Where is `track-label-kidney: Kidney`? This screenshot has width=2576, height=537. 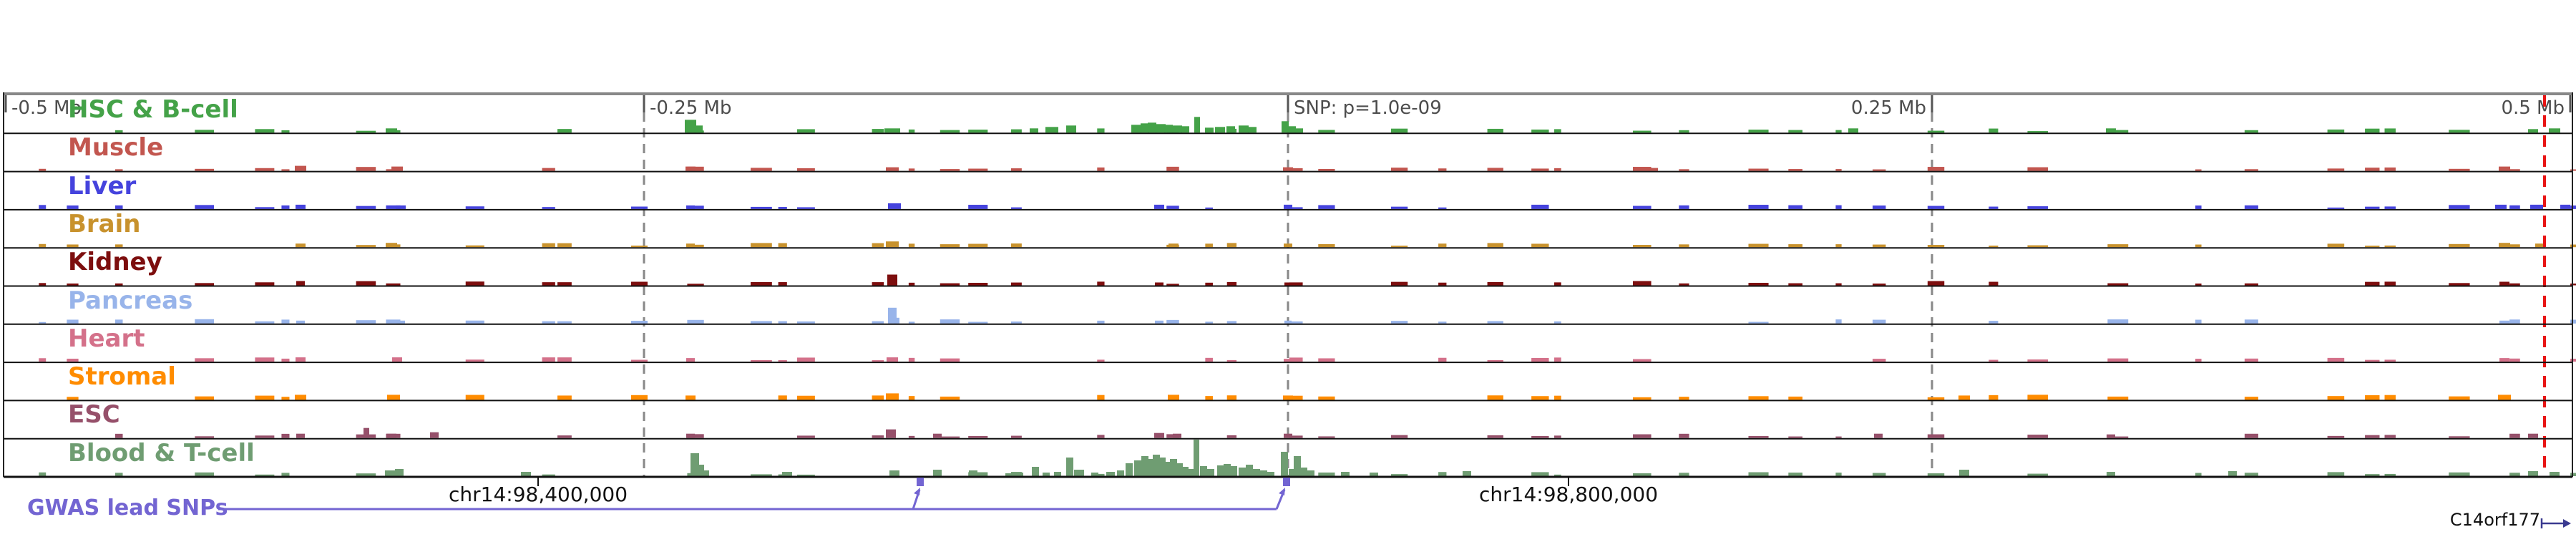
track-label-kidney: Kidney is located at coordinates (115, 262).